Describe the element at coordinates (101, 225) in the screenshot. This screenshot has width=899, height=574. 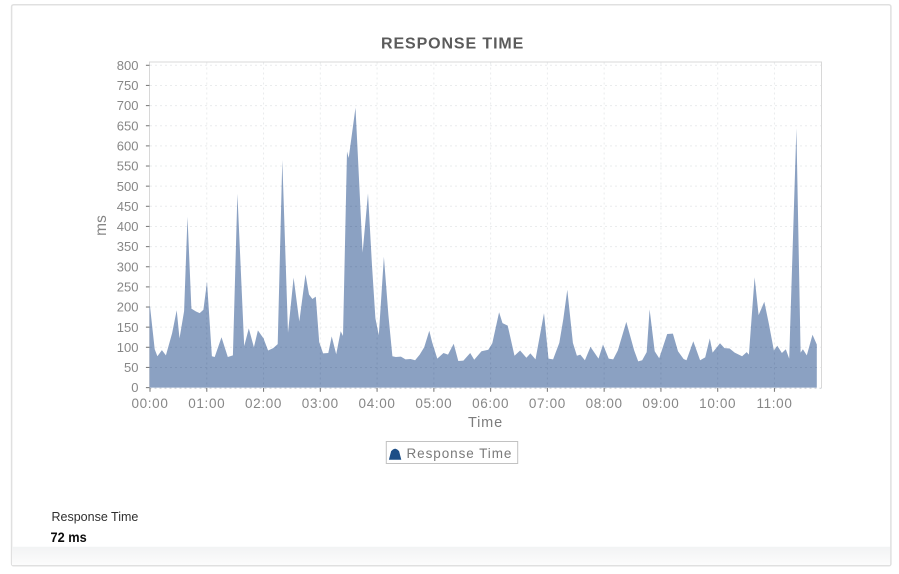
I see `svg-text: ms` at that location.